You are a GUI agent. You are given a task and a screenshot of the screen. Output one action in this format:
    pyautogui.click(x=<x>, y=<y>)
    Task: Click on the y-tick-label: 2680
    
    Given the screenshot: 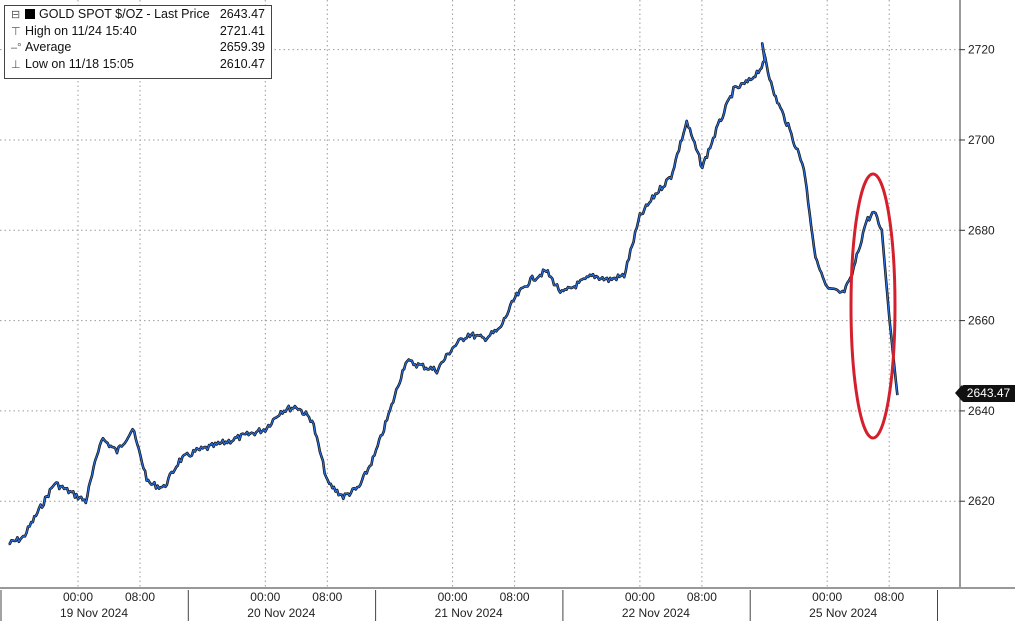 What is the action you would take?
    pyautogui.click(x=981, y=230)
    